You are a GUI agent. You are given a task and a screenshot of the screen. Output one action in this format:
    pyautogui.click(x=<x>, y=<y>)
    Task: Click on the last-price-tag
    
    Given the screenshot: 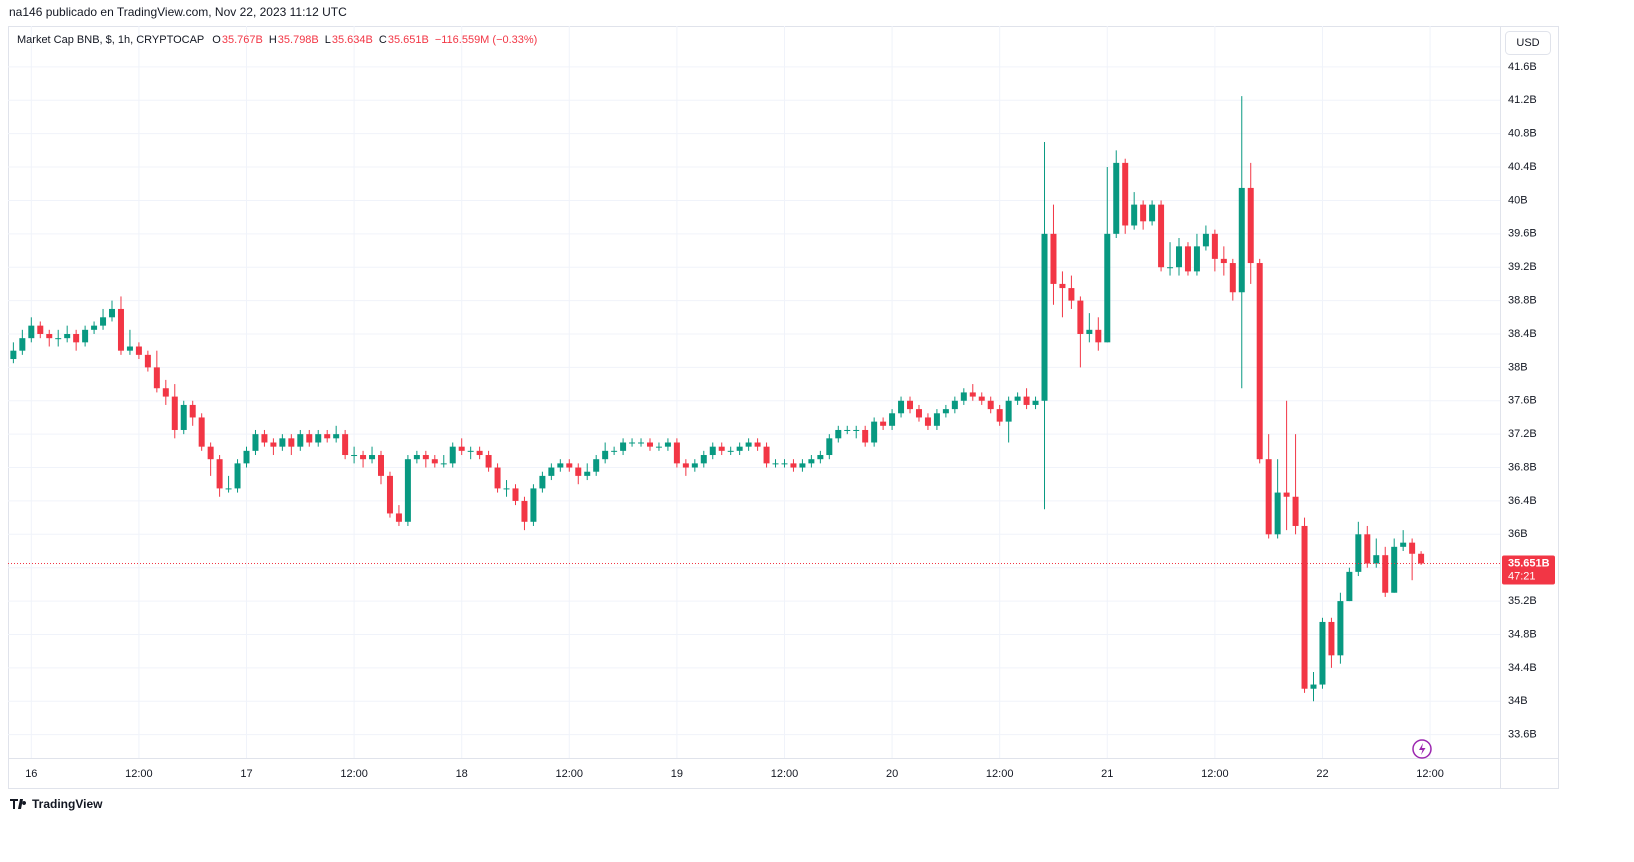 What is the action you would take?
    pyautogui.click(x=1528, y=570)
    